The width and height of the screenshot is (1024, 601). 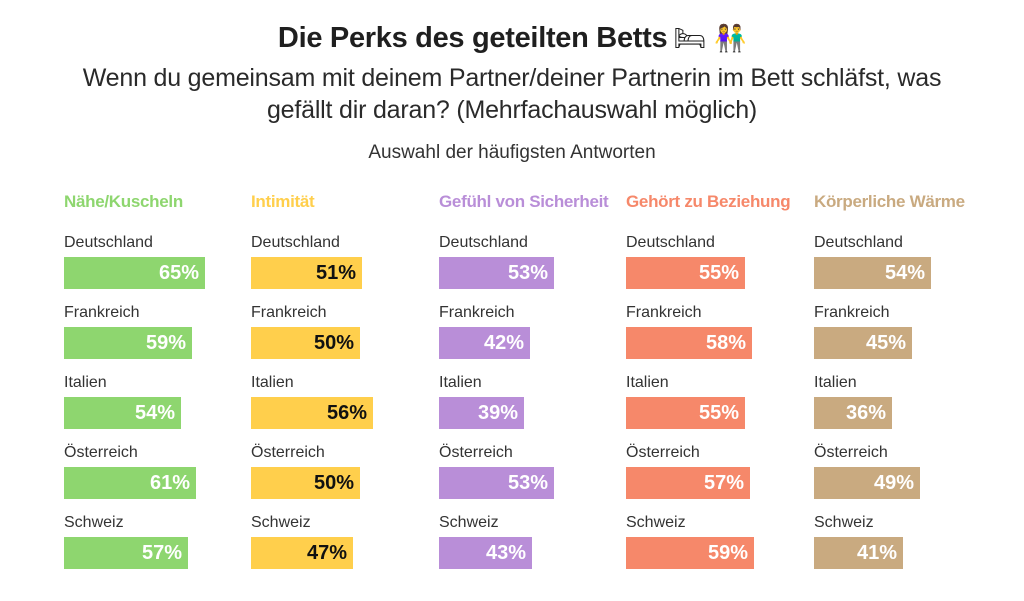 What do you see at coordinates (503, 343) in the screenshot?
I see `bar-value-label: 42%` at bounding box center [503, 343].